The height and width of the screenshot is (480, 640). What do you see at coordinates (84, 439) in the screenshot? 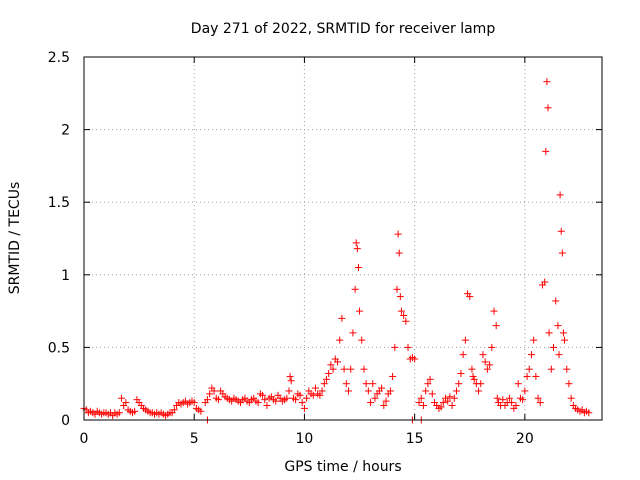
I see `x-tick-label: 0` at bounding box center [84, 439].